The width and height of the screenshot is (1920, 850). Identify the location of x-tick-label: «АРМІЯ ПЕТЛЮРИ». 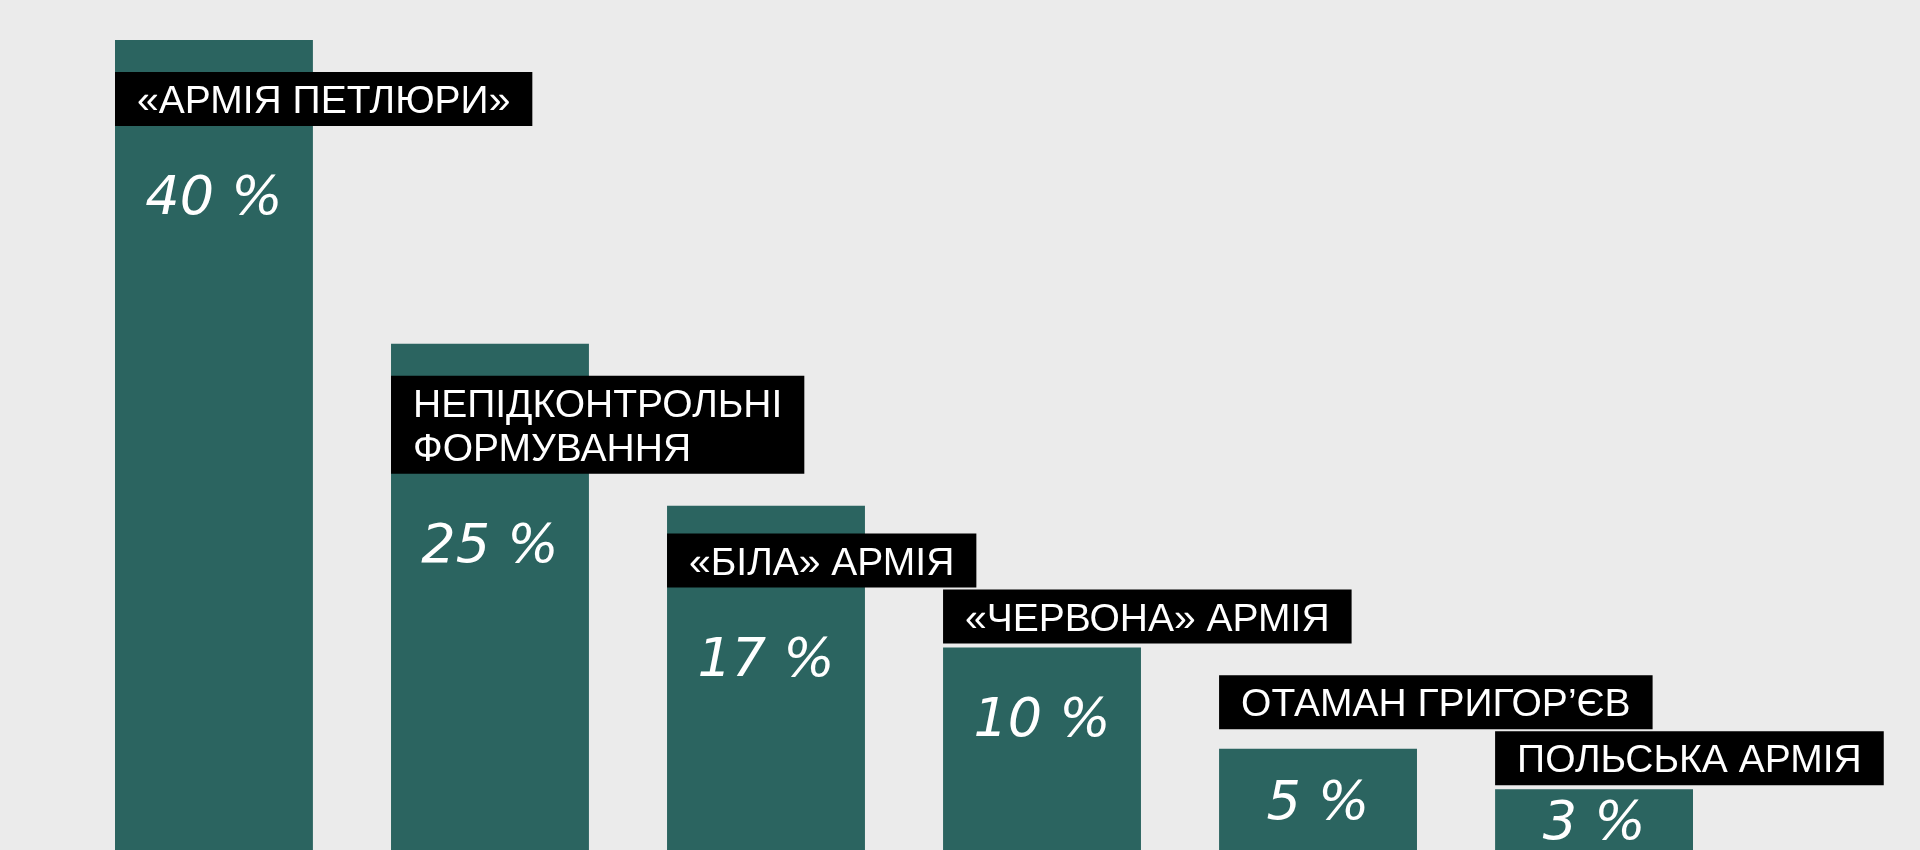
(324, 100).